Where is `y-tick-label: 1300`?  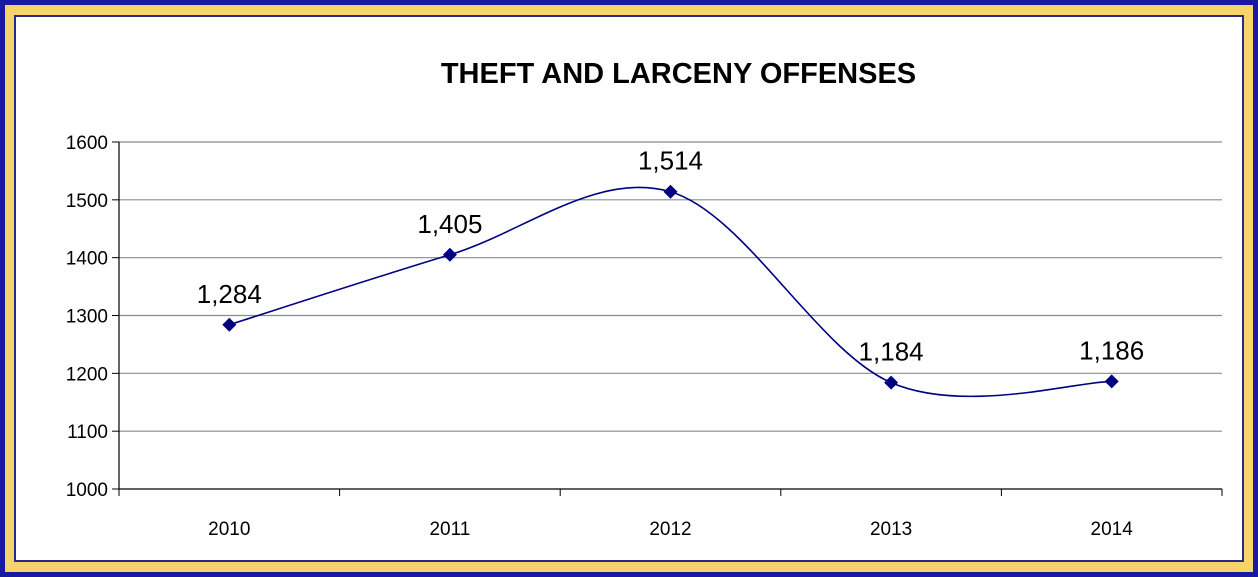
y-tick-label: 1300 is located at coordinates (87, 317).